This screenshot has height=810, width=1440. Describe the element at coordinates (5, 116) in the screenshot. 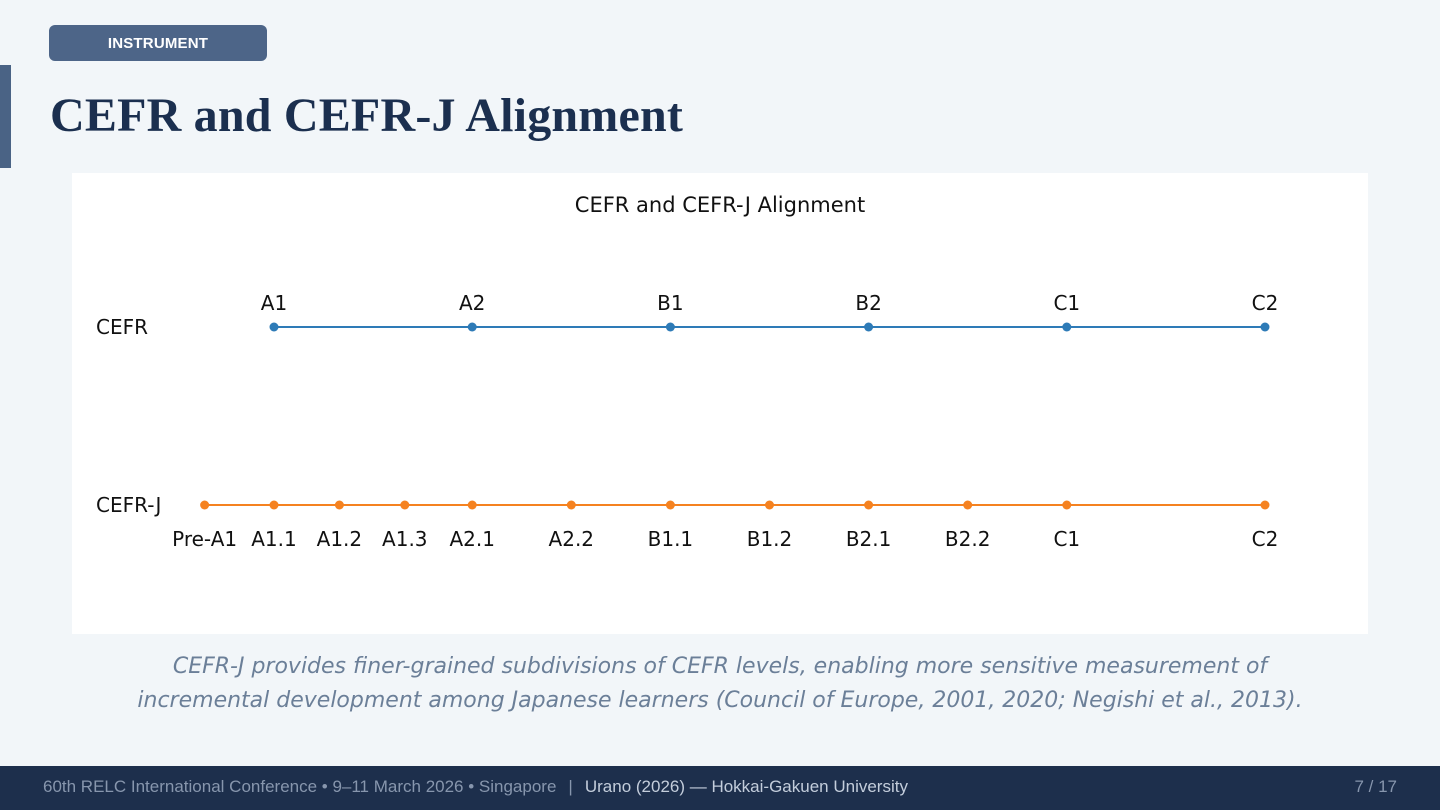

I see `accent-bar` at that location.